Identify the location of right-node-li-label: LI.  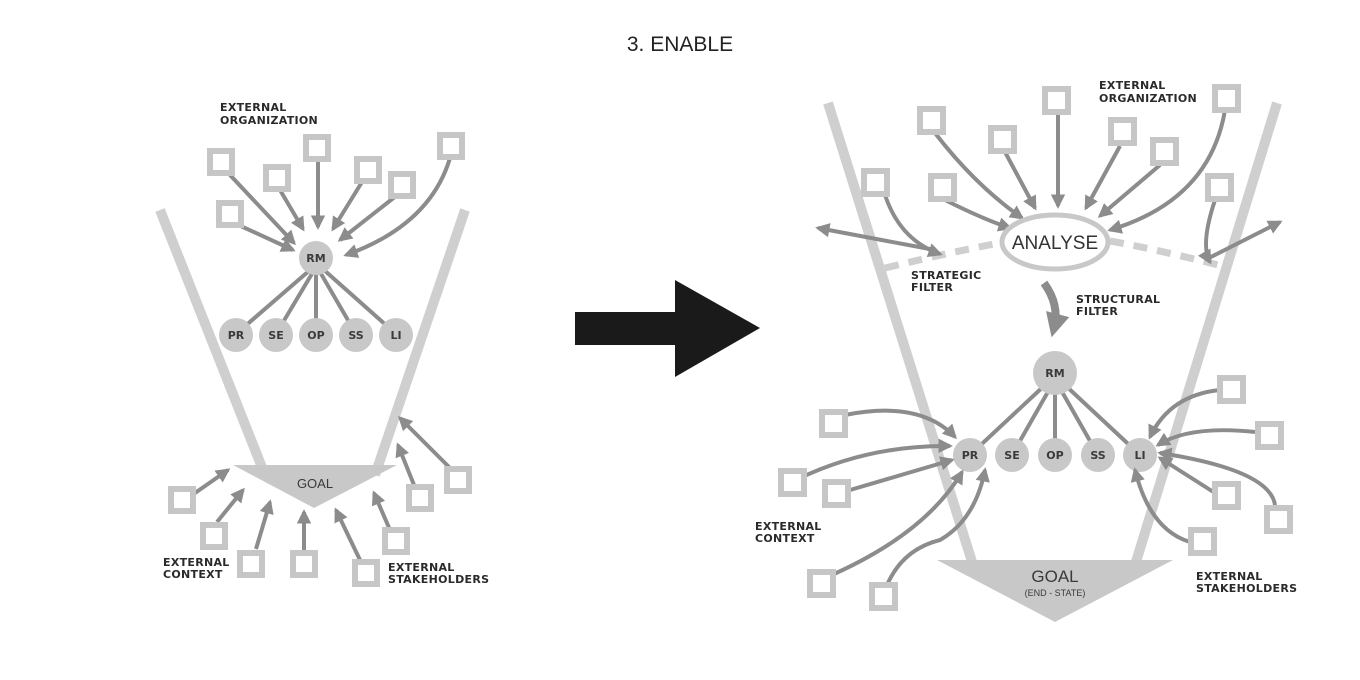
(1139, 455).